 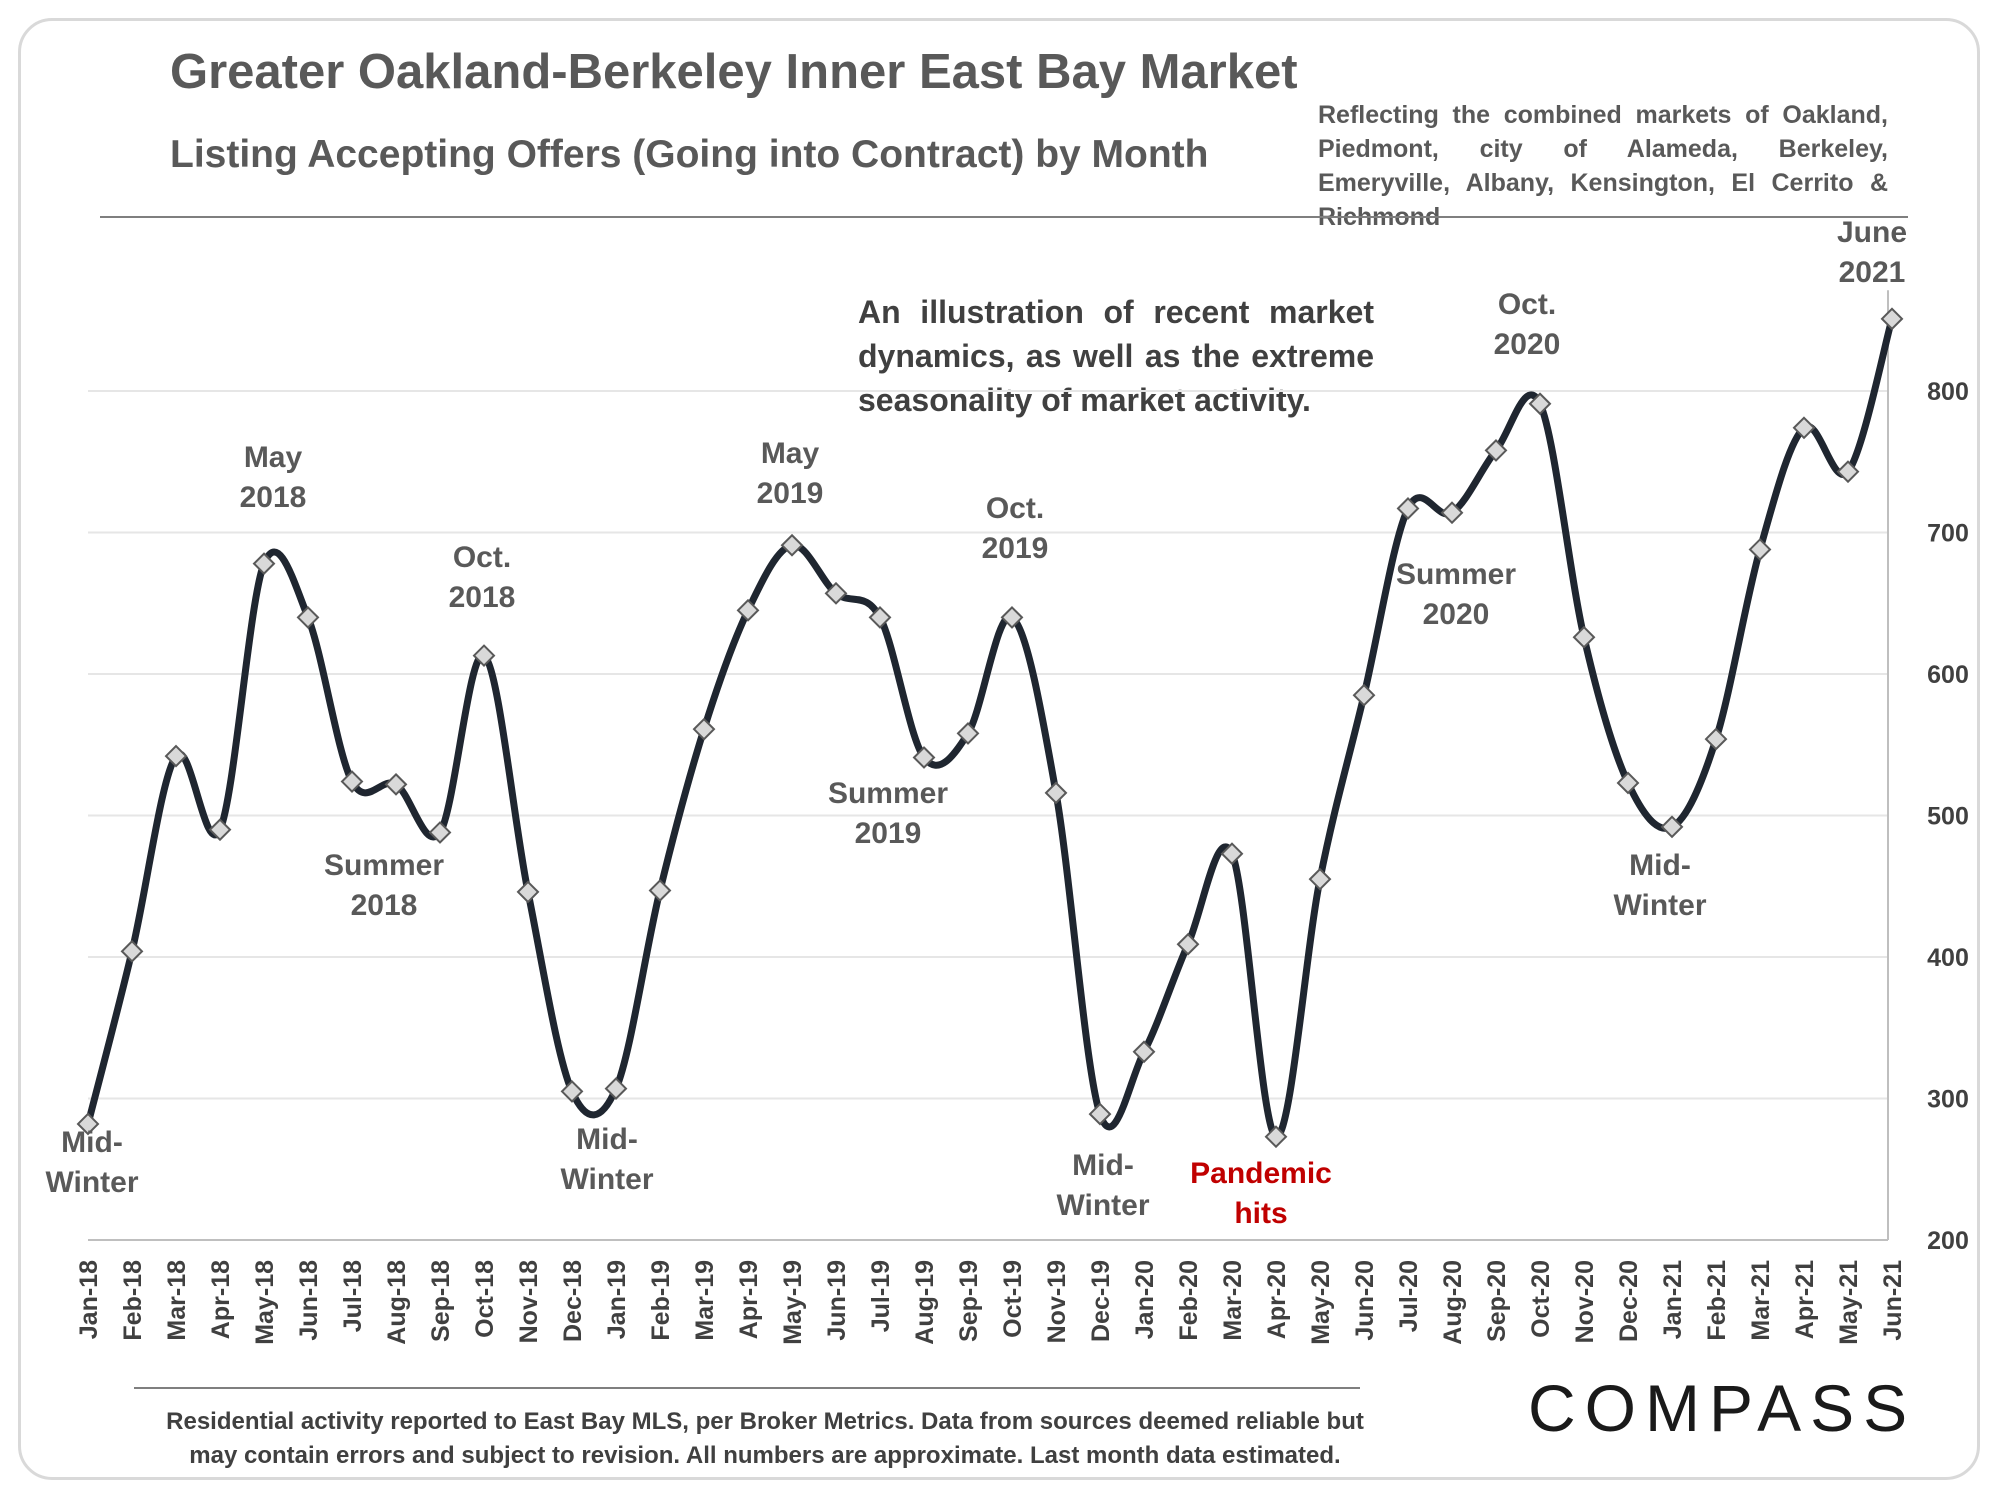 What do you see at coordinates (529, 1301) in the screenshot?
I see `x-tick-label: Nov-18` at bounding box center [529, 1301].